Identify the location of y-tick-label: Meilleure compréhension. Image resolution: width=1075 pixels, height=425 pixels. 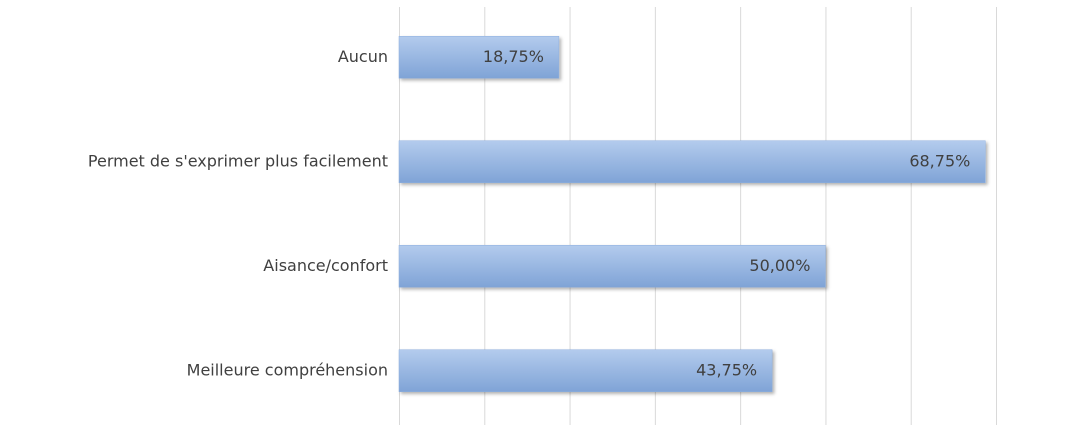
(287, 369).